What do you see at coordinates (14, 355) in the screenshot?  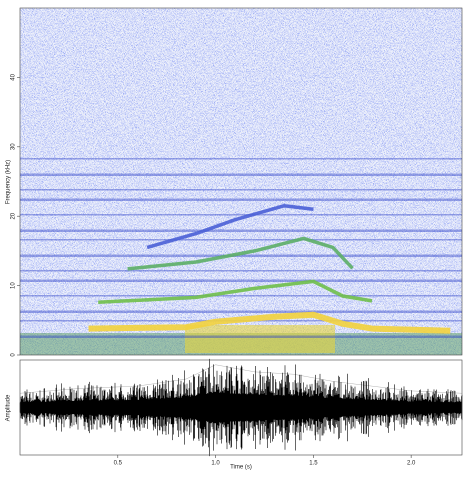 I see `y-tick-label: 0` at bounding box center [14, 355].